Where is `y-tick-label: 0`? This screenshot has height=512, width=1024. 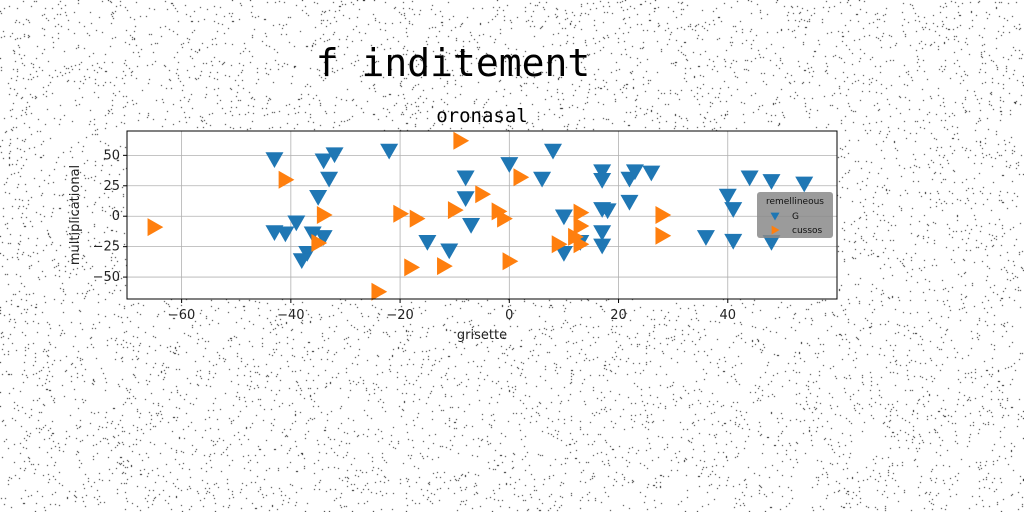
y-tick-label: 0 is located at coordinates (116, 216).